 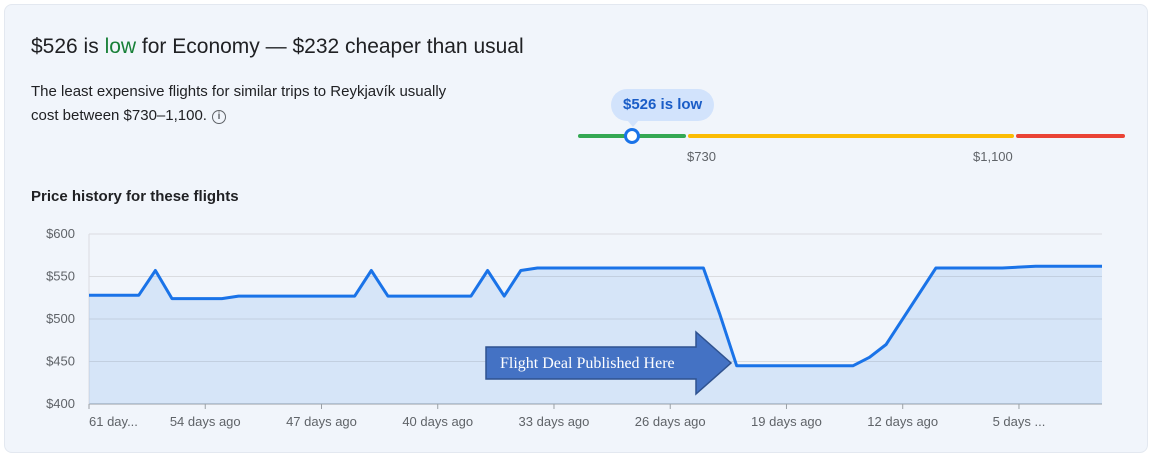 What do you see at coordinates (786, 421) in the screenshot?
I see `x-tick-label: 19 days ago` at bounding box center [786, 421].